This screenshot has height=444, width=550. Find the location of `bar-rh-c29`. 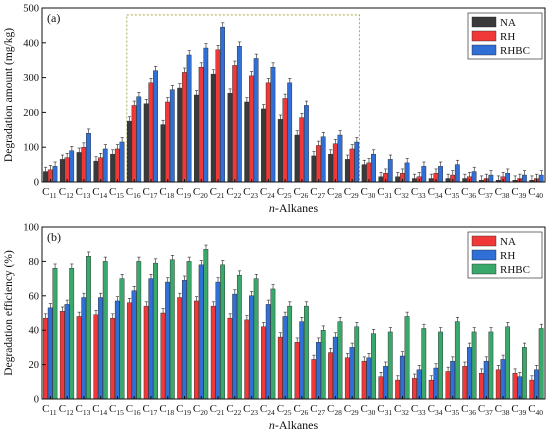

bar-rh-c29 is located at coordinates (352, 165).